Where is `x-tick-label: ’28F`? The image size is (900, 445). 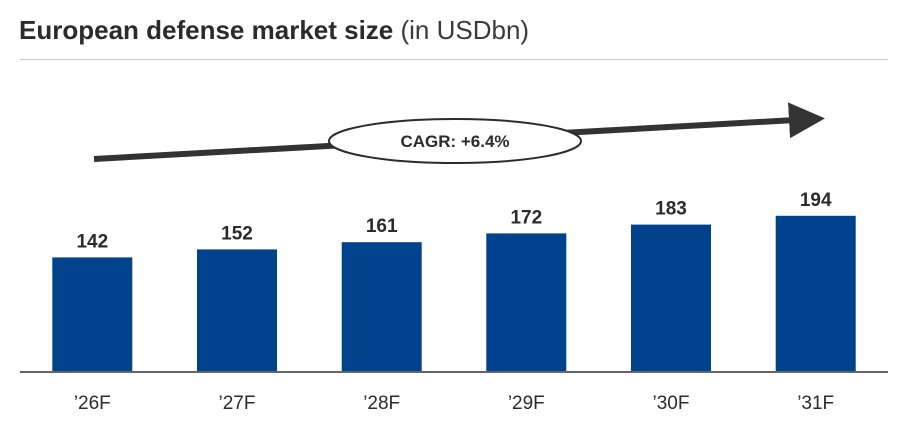 x-tick-label: ’28F is located at coordinates (381, 403).